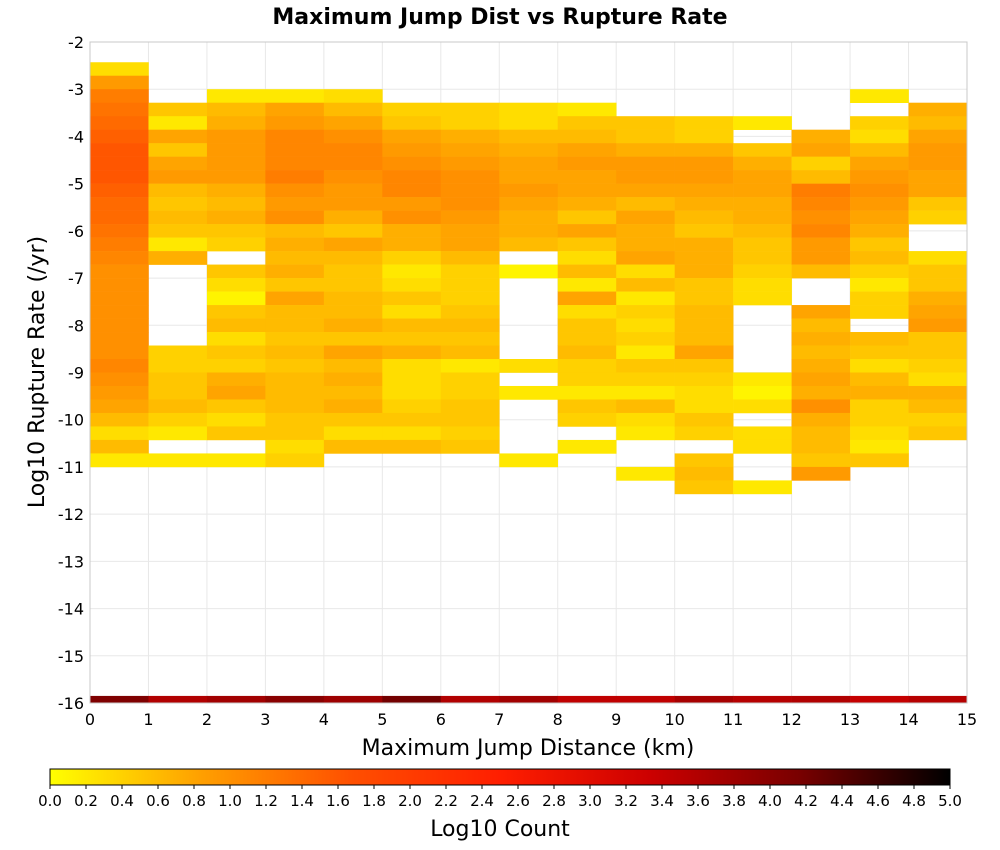 This screenshot has width=1000, height=850. What do you see at coordinates (76, 42) in the screenshot?
I see `y-tick-label: -2` at bounding box center [76, 42].